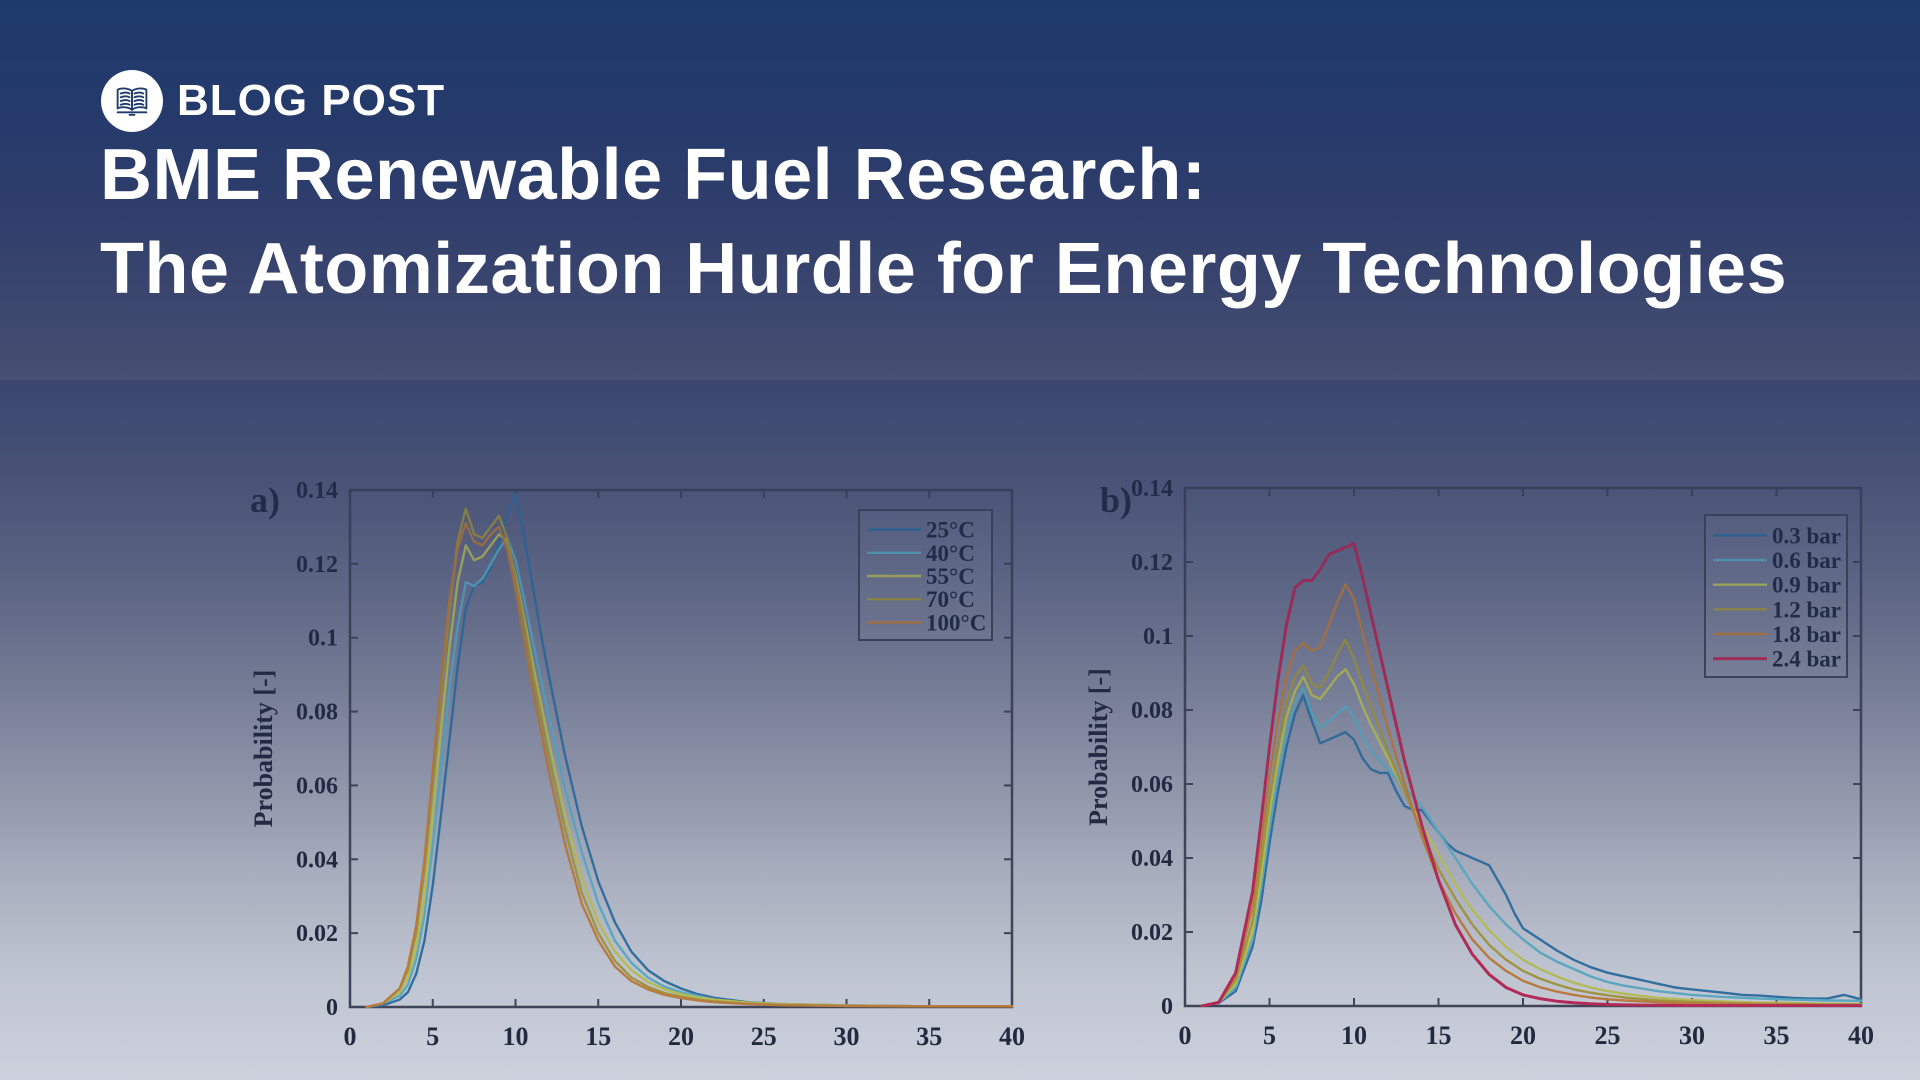  Describe the element at coordinates (950, 599) in the screenshot. I see `legend-label: 70°C` at that location.